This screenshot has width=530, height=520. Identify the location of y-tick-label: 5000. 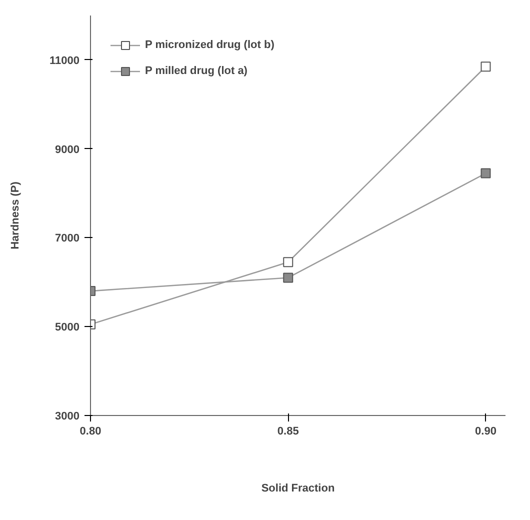
(67, 328).